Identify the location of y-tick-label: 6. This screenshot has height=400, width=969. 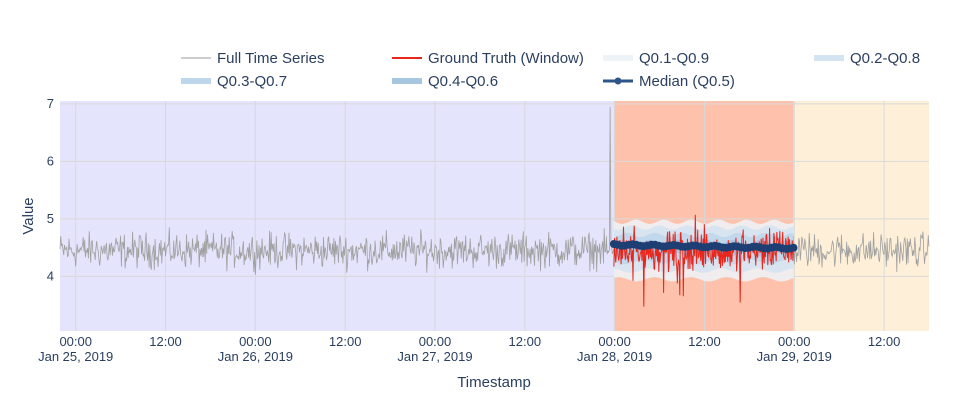
(50, 160).